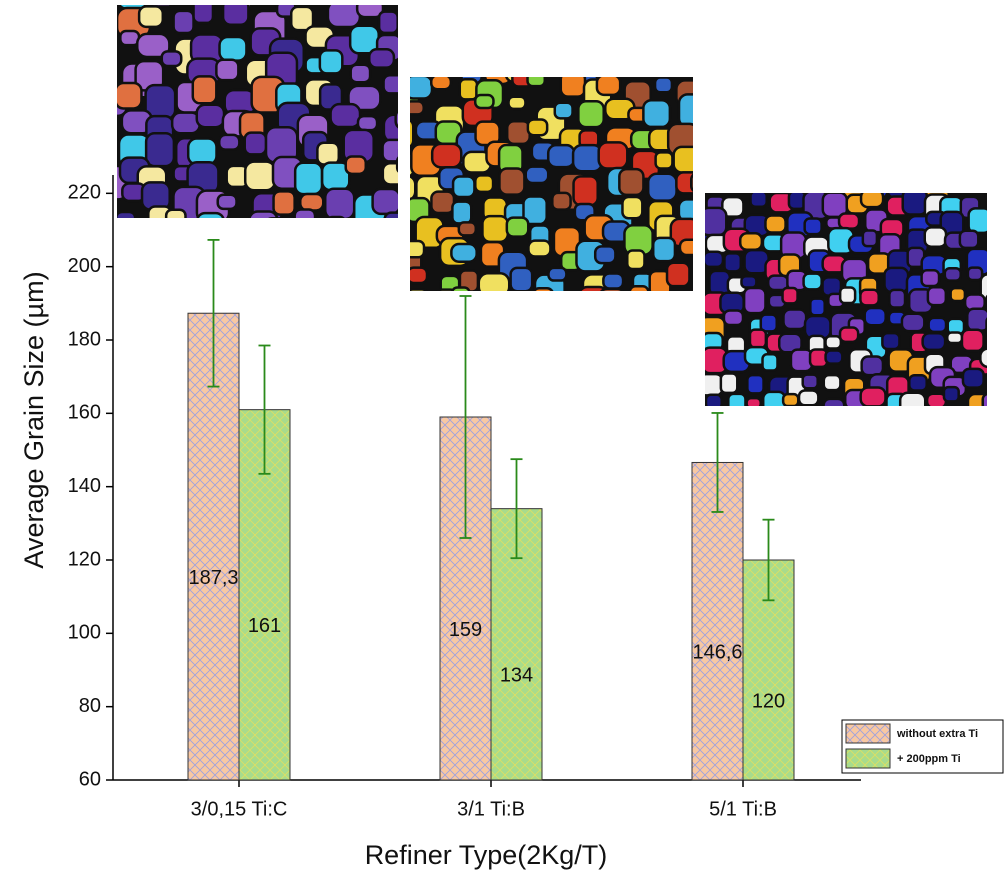 The height and width of the screenshot is (877, 1008). What do you see at coordinates (264, 626) in the screenshot?
I see `value-label: 161` at bounding box center [264, 626].